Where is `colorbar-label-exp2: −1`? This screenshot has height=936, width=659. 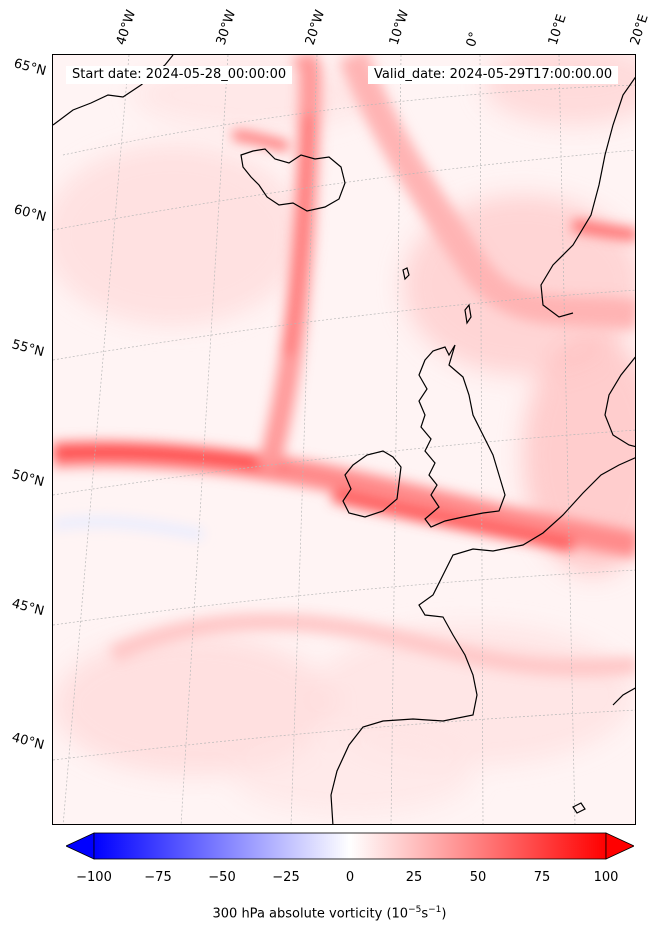
colorbar-label-exp2: −1 is located at coordinates (435, 910).